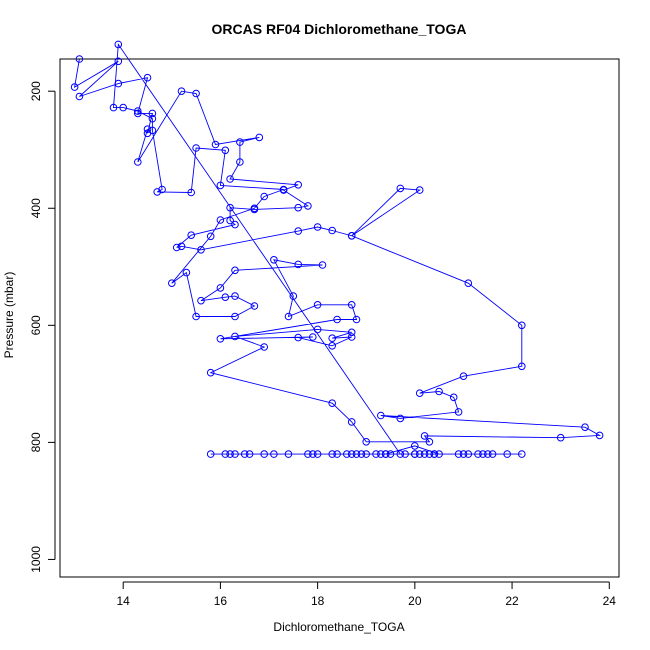  What do you see at coordinates (318, 601) in the screenshot?
I see `x-tick-label: 18` at bounding box center [318, 601].